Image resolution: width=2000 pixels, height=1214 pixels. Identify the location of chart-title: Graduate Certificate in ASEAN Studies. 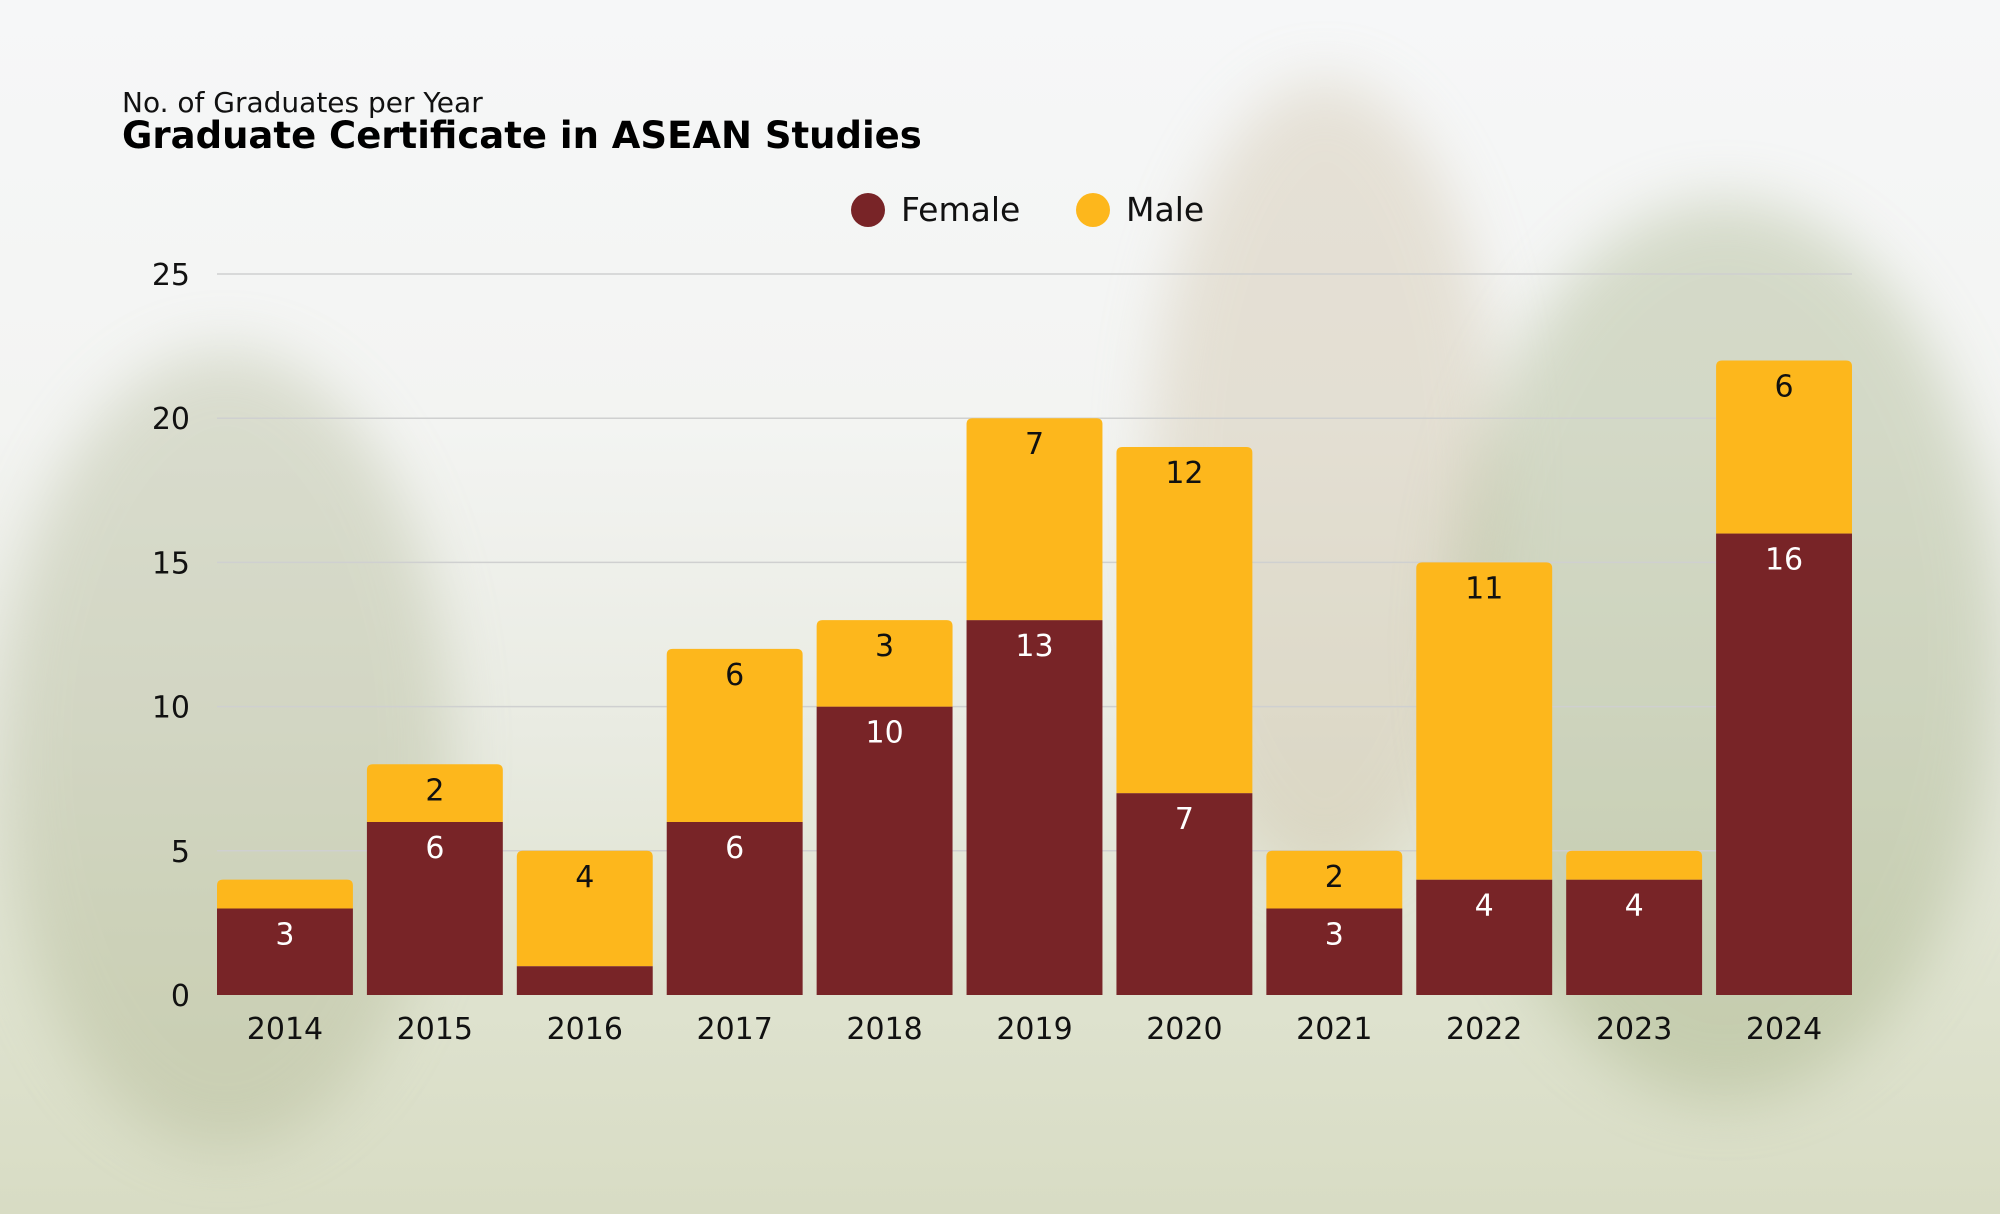
(522, 135).